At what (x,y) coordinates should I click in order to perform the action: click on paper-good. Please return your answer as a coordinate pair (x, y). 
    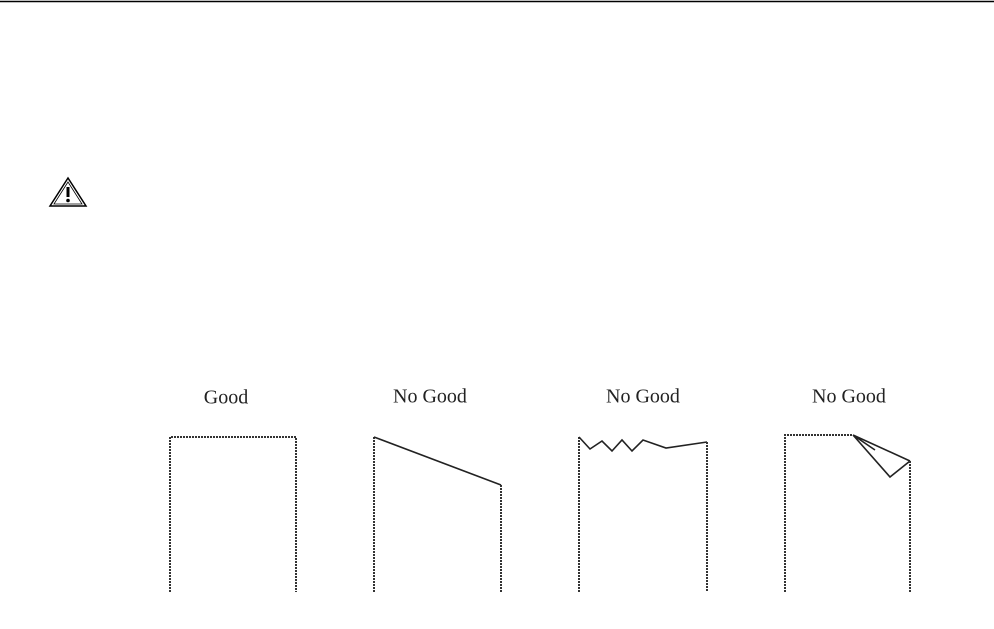
    Looking at the image, I should click on (233, 514).